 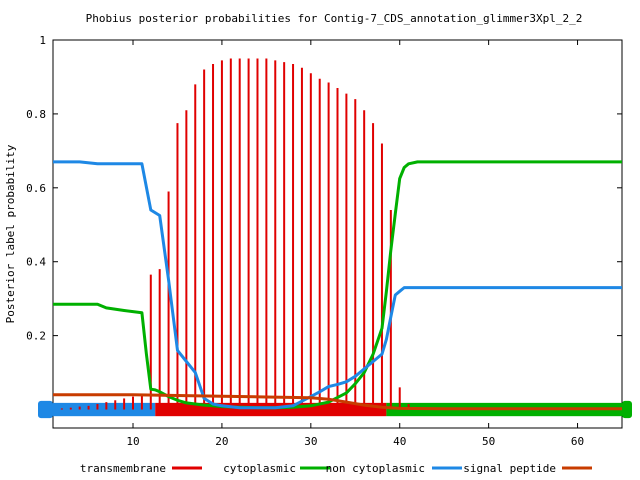 I want to click on y-tick-label: 0.6, so click(x=36, y=188).